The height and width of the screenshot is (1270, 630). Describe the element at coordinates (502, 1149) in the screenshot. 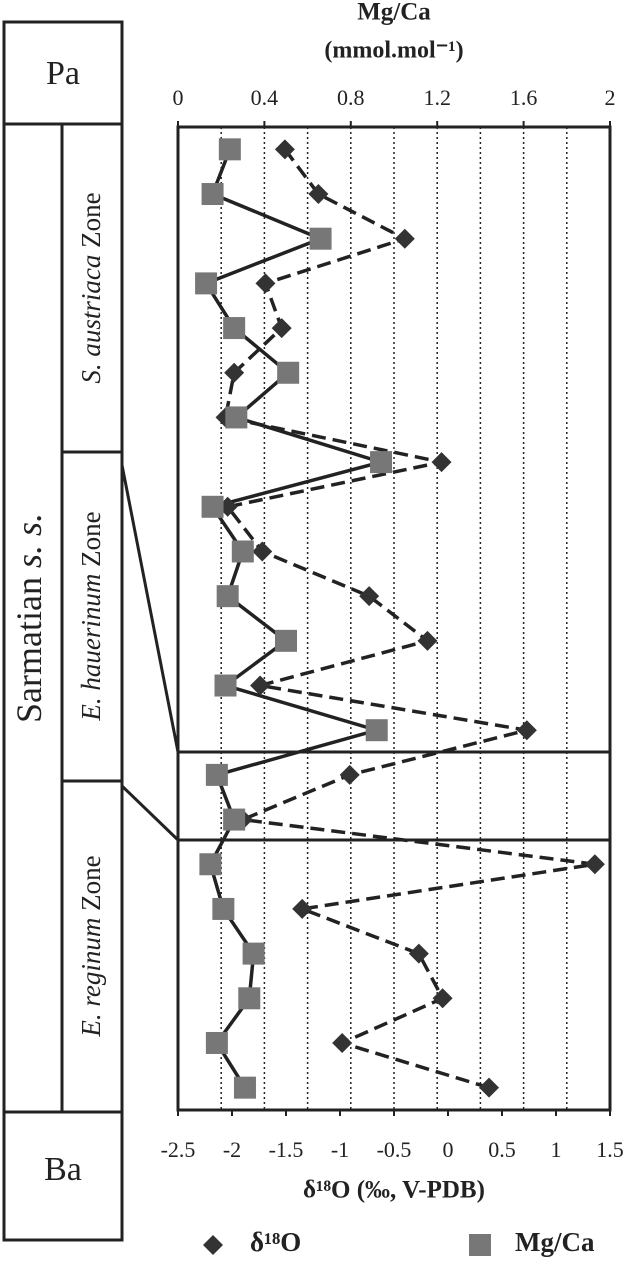

I see `x-tick-label: 0.5` at that location.